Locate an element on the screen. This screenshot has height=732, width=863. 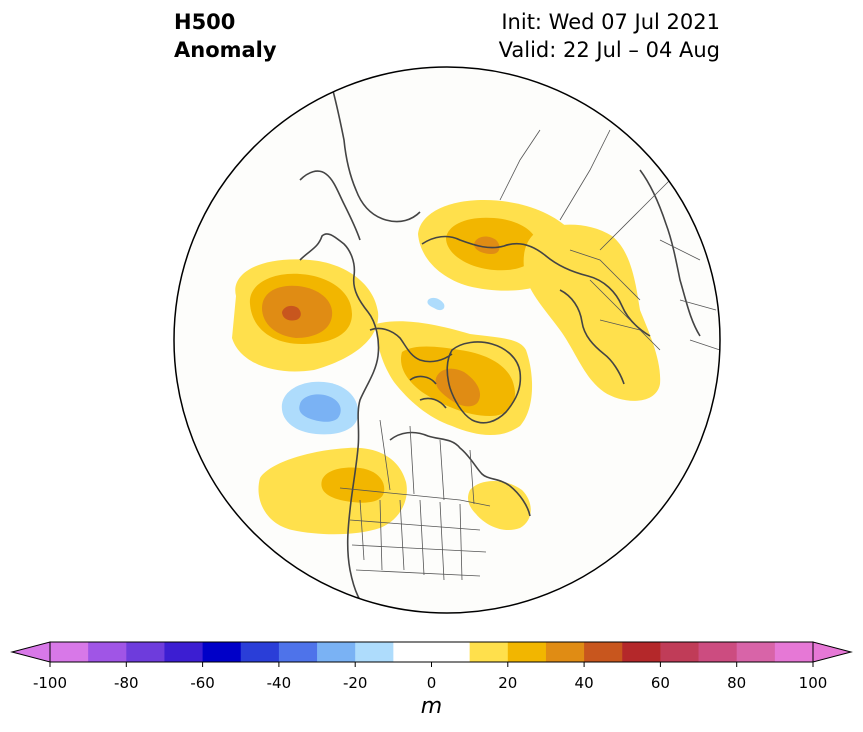
valid-range: Valid: 22 Jul – 04 Aug is located at coordinates (609, 50).